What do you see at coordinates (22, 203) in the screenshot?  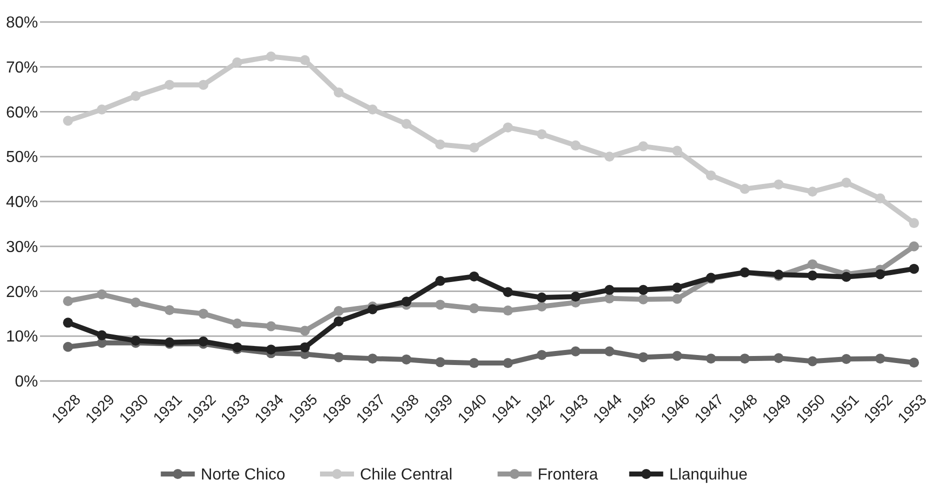 I see `y-tick-label: 40%` at bounding box center [22, 203].